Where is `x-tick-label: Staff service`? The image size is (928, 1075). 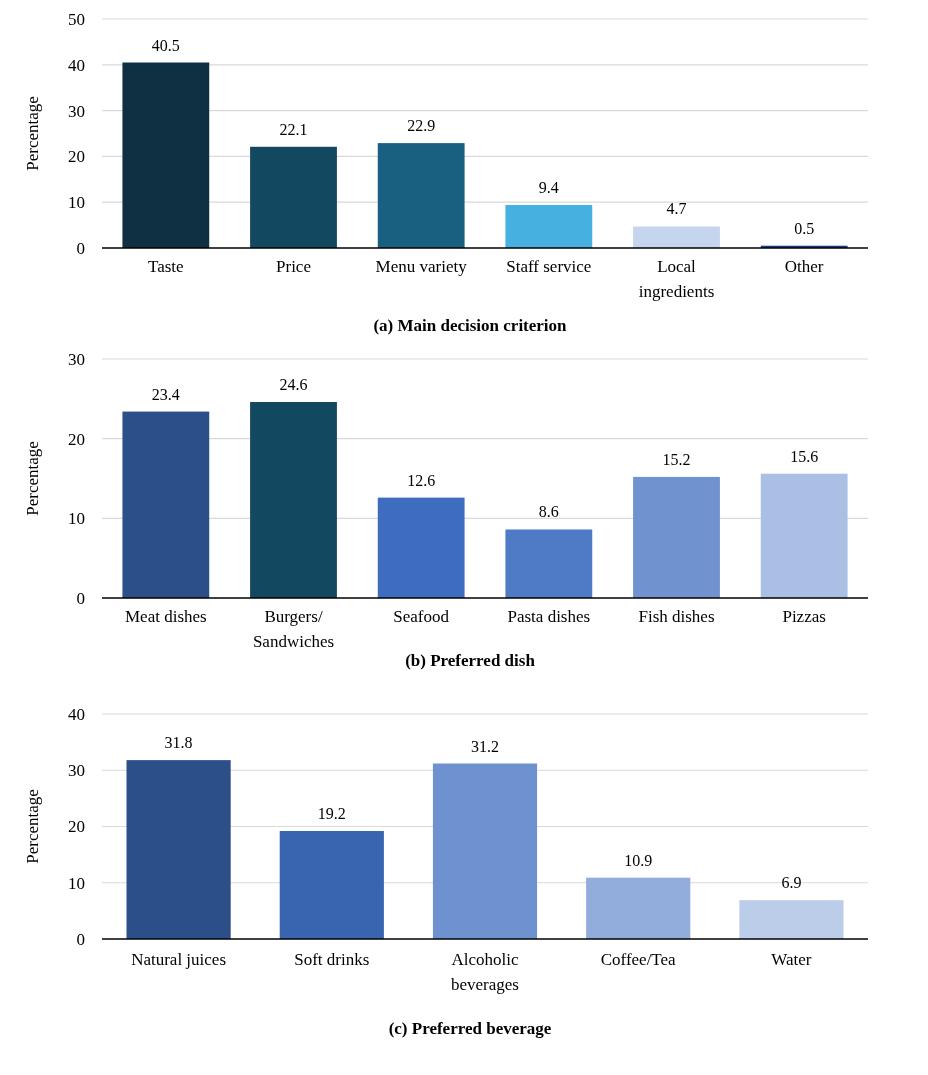
x-tick-label: Staff service is located at coordinates (549, 266).